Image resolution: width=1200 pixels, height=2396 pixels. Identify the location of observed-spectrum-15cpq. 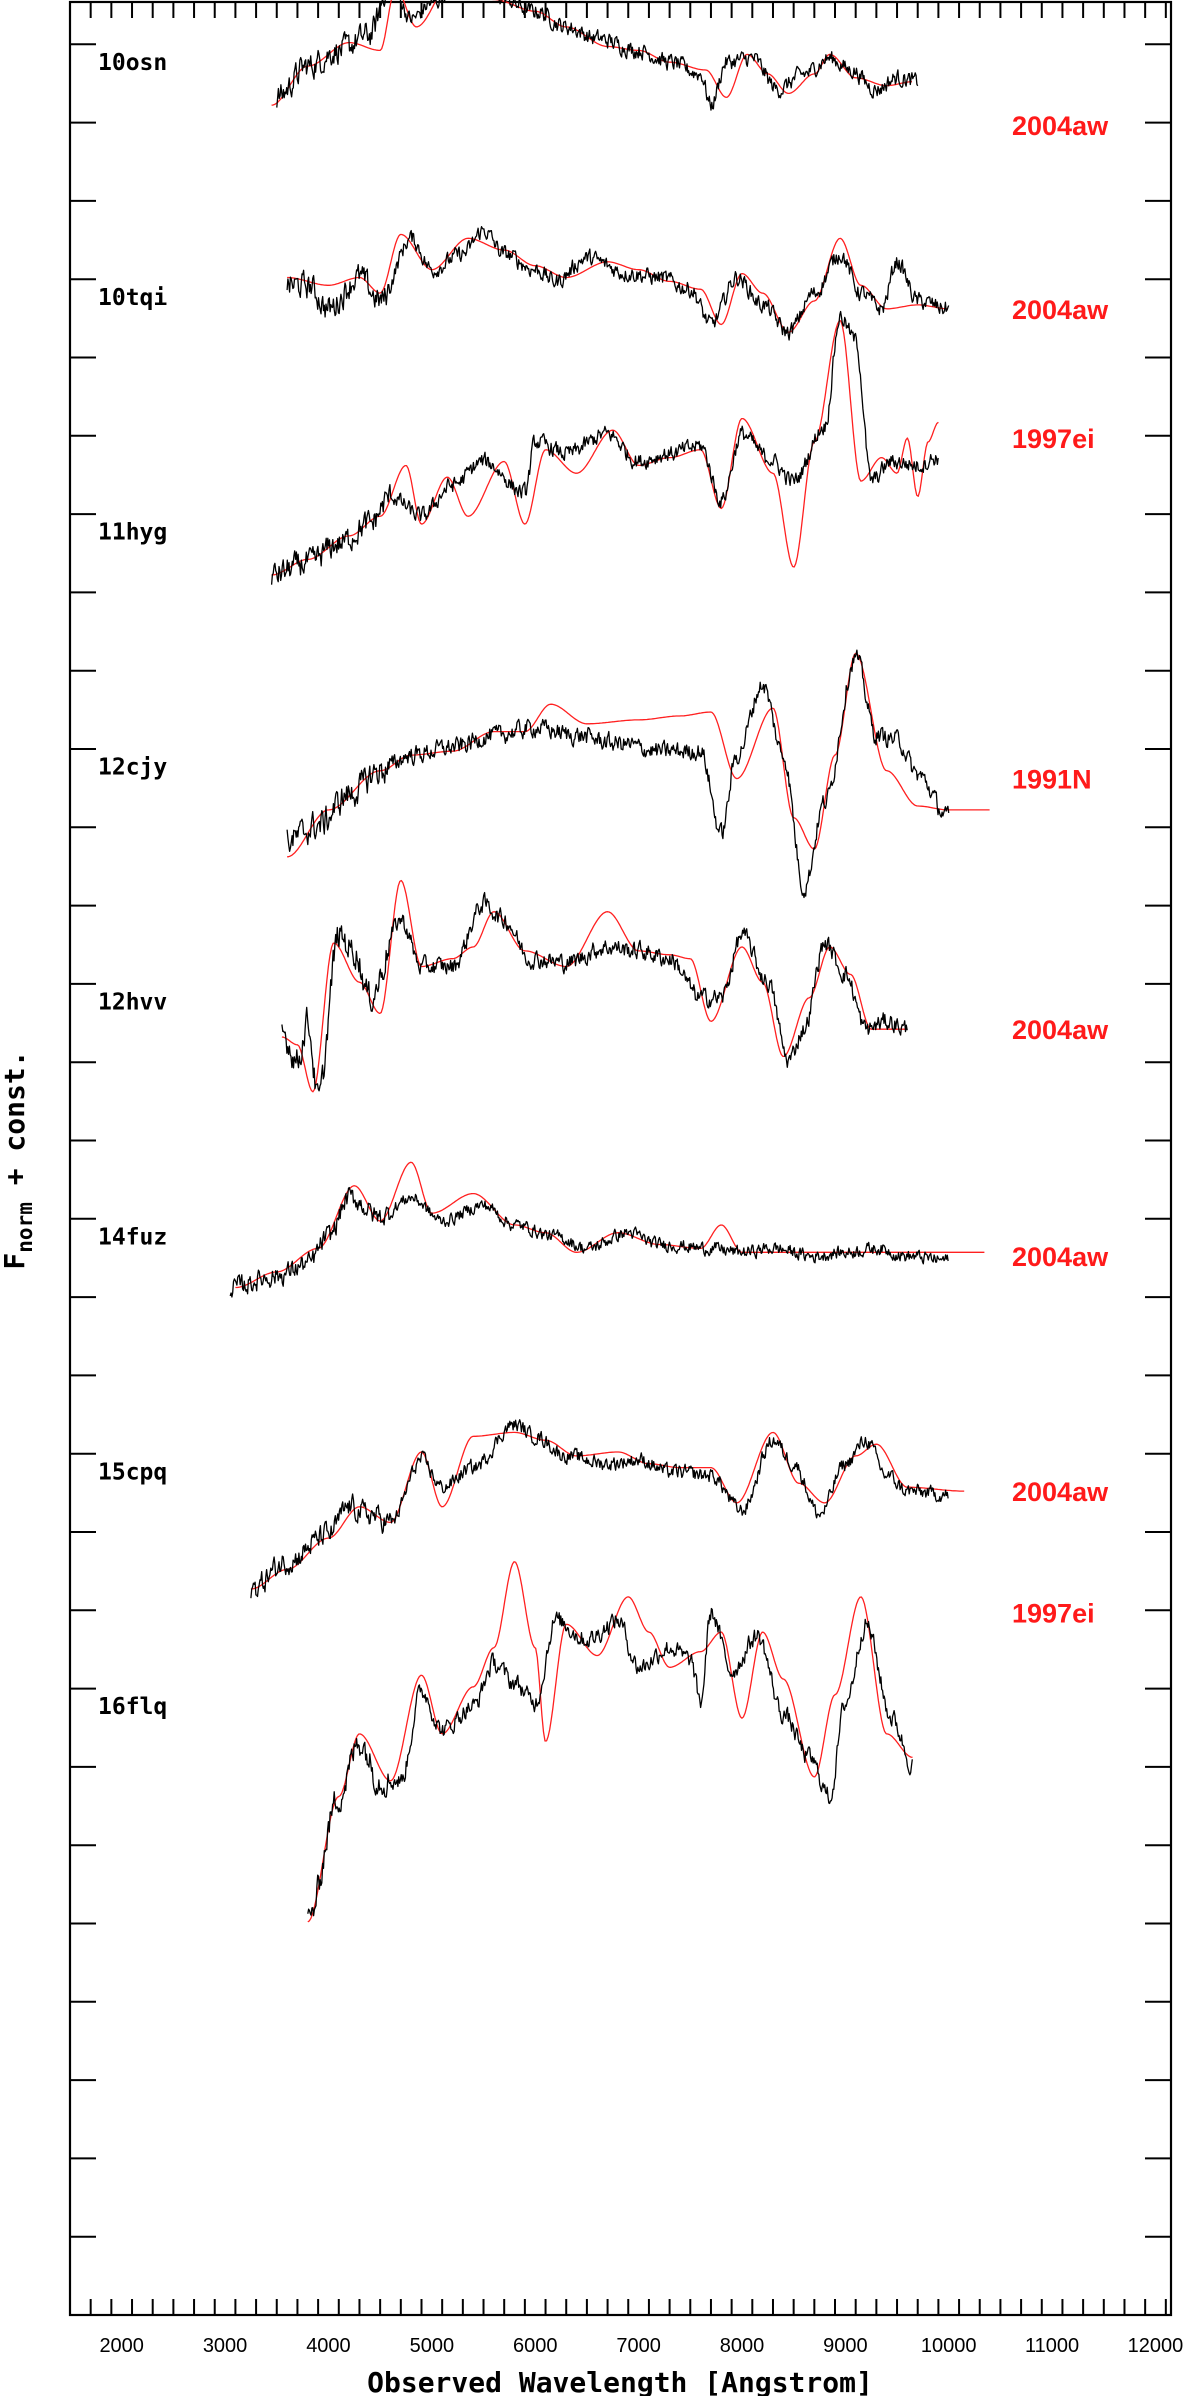
(599, 1509).